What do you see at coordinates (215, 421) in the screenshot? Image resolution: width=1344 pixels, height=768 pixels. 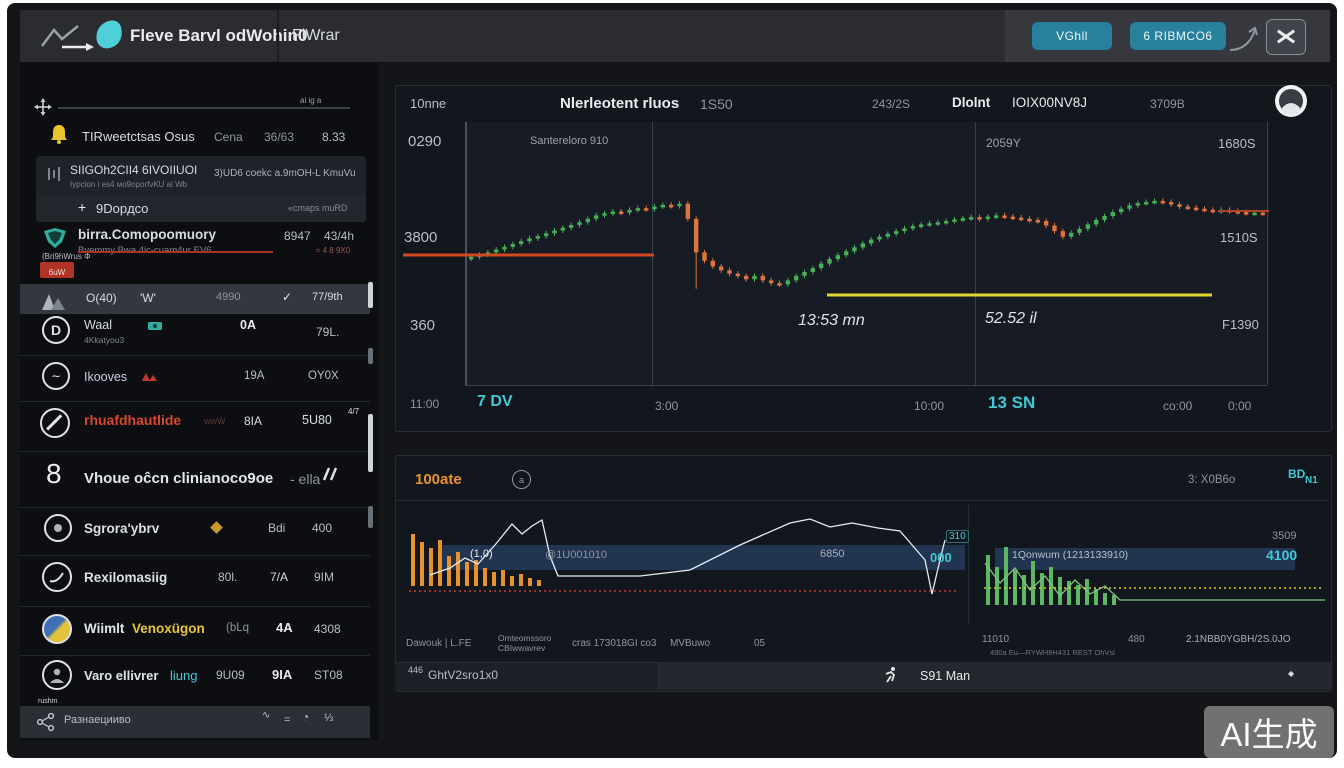 I see `row-ghost: wwW` at bounding box center [215, 421].